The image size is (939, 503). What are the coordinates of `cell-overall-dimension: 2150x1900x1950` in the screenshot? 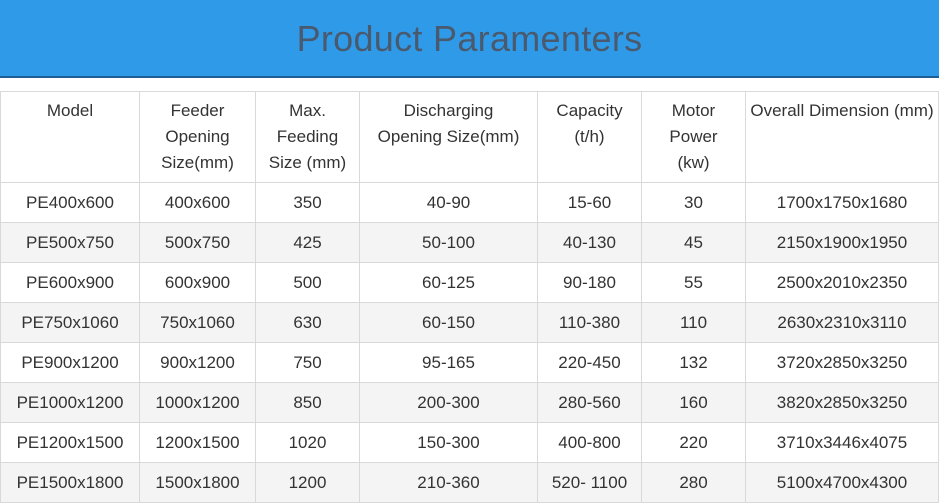 It's located at (842, 242).